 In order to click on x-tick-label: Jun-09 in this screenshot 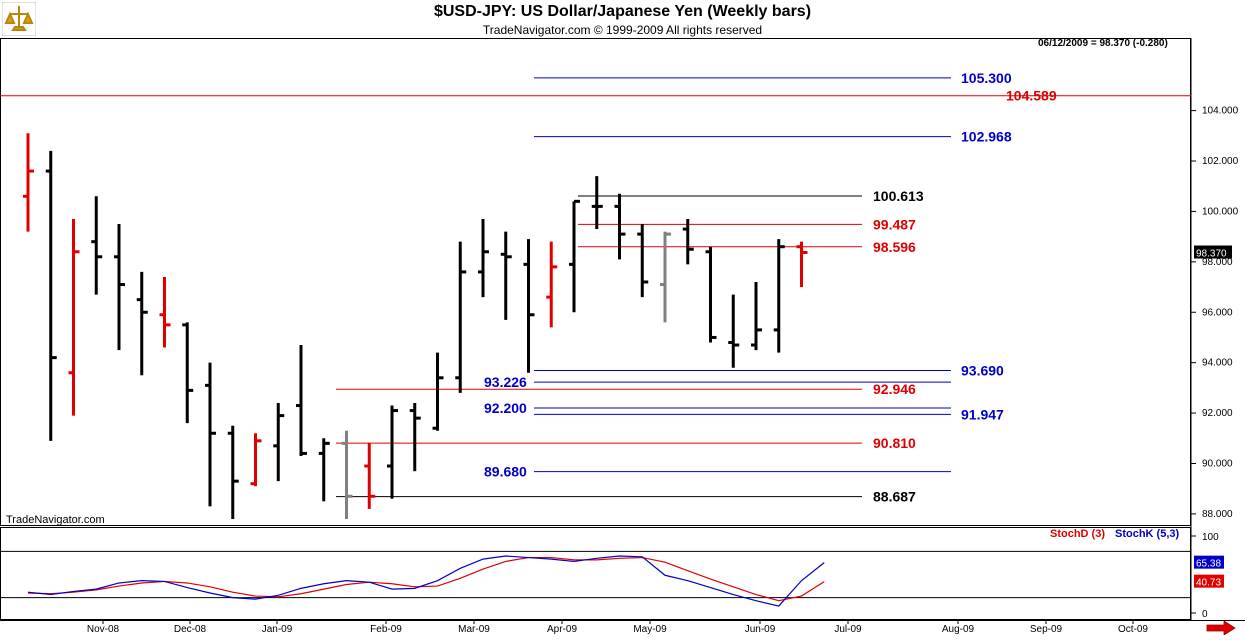, I will do `click(760, 629)`.